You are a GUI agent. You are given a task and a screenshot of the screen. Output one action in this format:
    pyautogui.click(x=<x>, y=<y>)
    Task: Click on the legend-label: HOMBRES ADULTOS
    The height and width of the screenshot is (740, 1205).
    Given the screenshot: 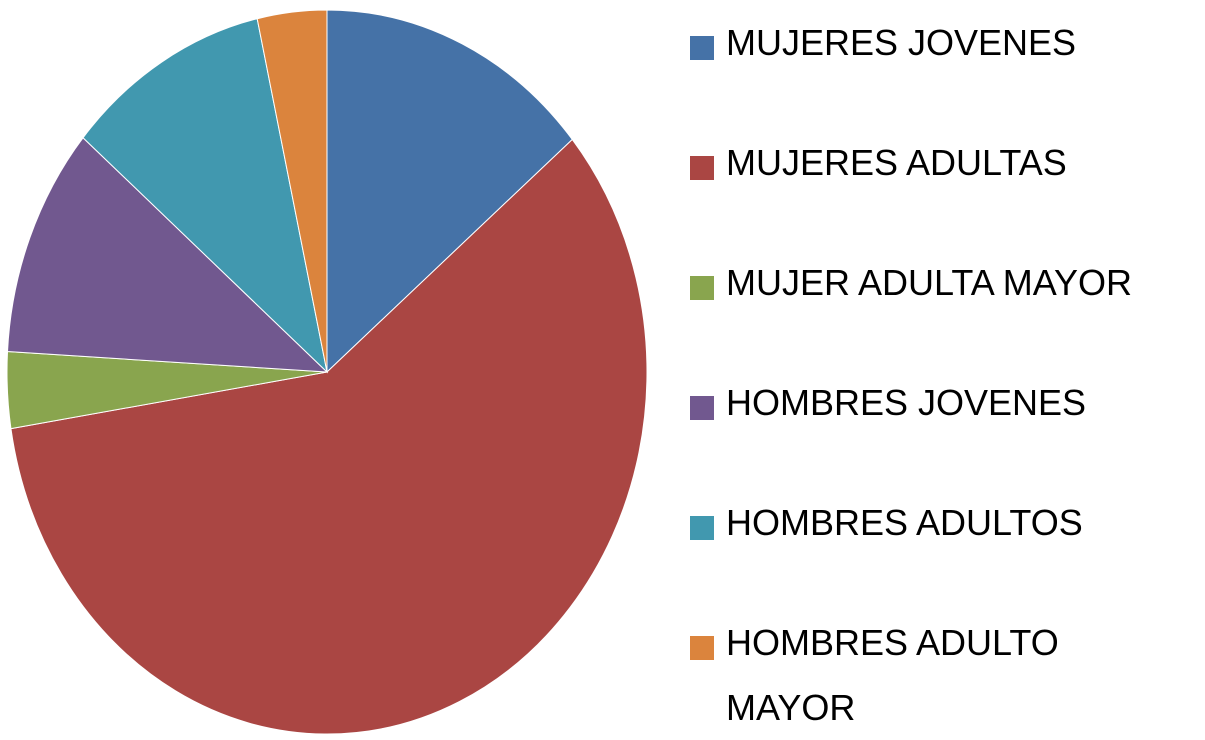 What is the action you would take?
    pyautogui.click(x=904, y=522)
    